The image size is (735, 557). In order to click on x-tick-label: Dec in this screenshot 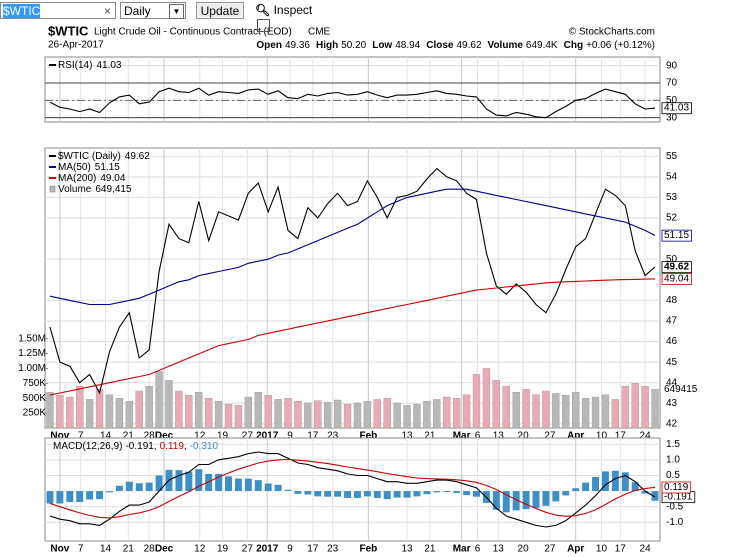, I will do `click(164, 436)`.